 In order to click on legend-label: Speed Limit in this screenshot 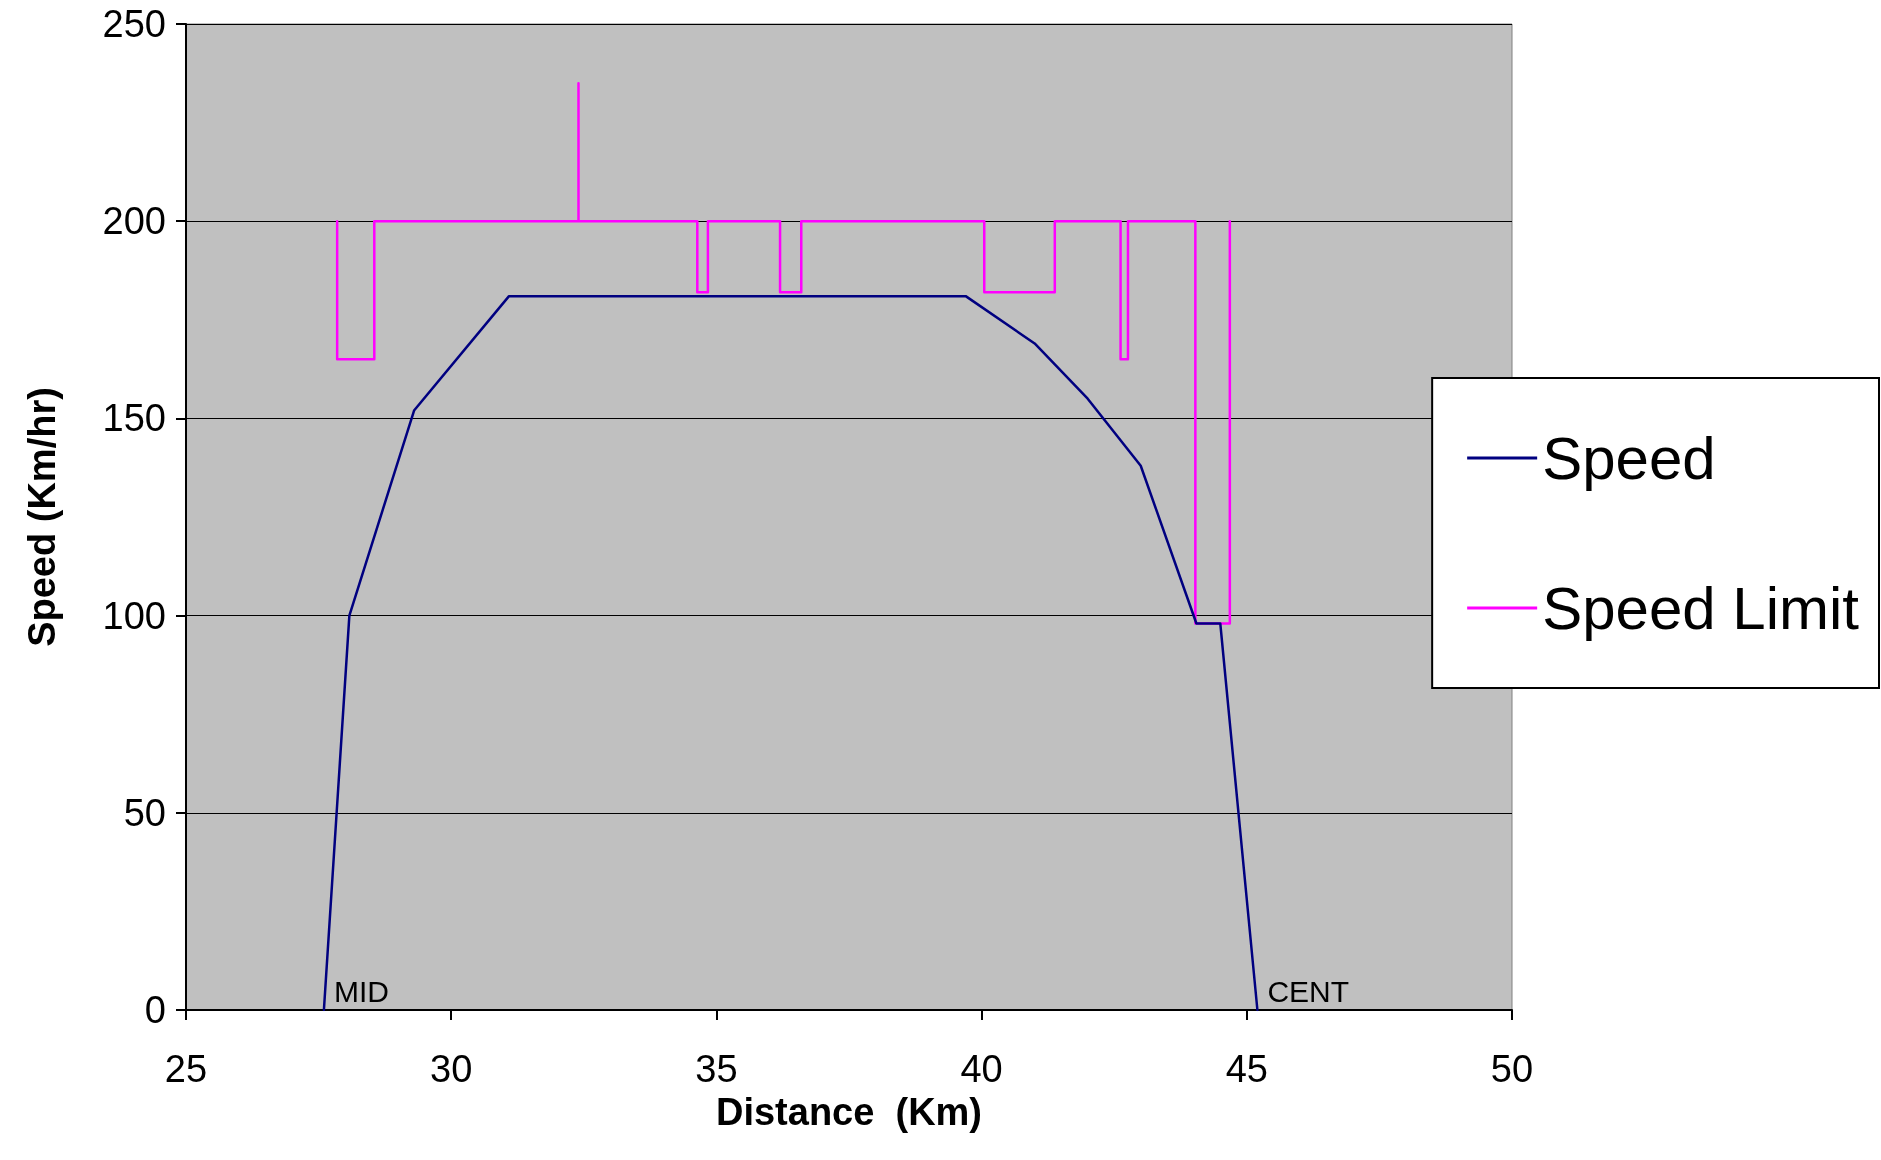, I will do `click(1701, 608)`.